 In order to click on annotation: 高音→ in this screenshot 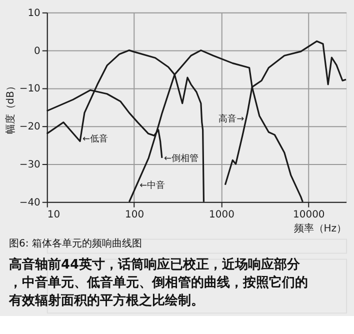, I will do `click(231, 119)`.